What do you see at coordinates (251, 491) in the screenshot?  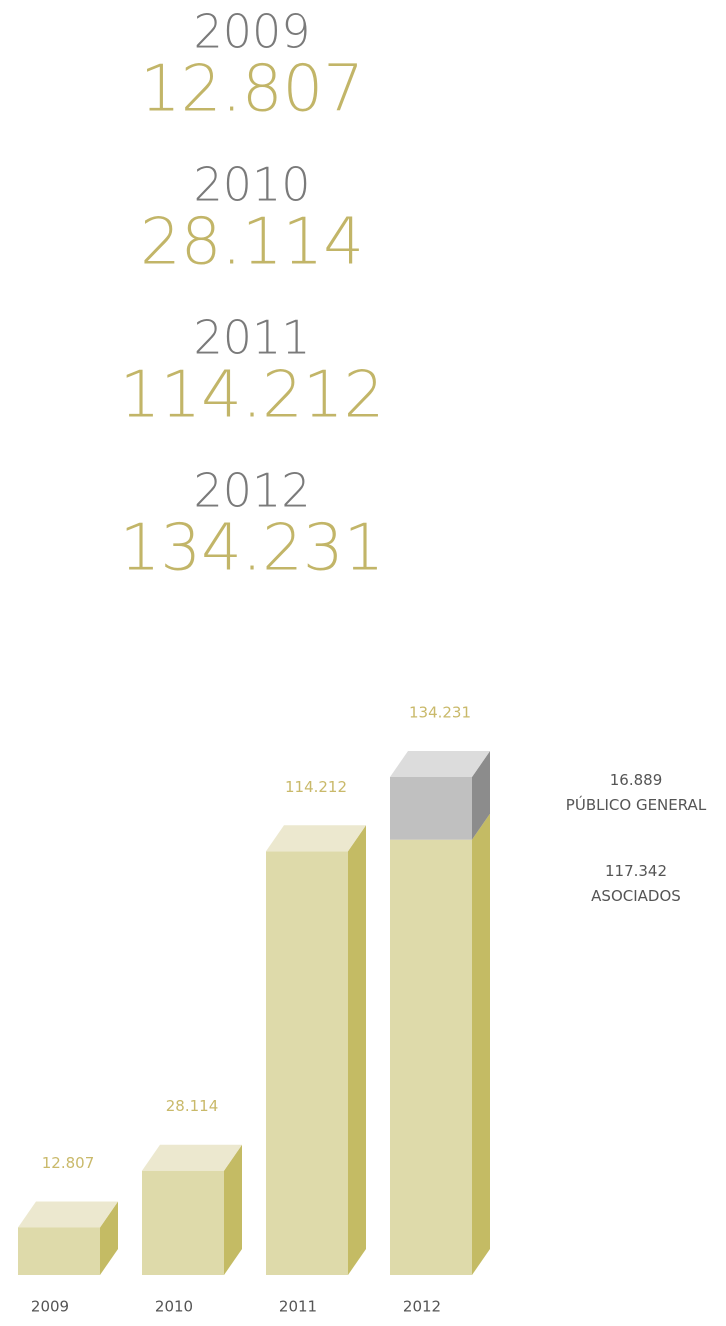 I see `summary-year: 2012` at bounding box center [251, 491].